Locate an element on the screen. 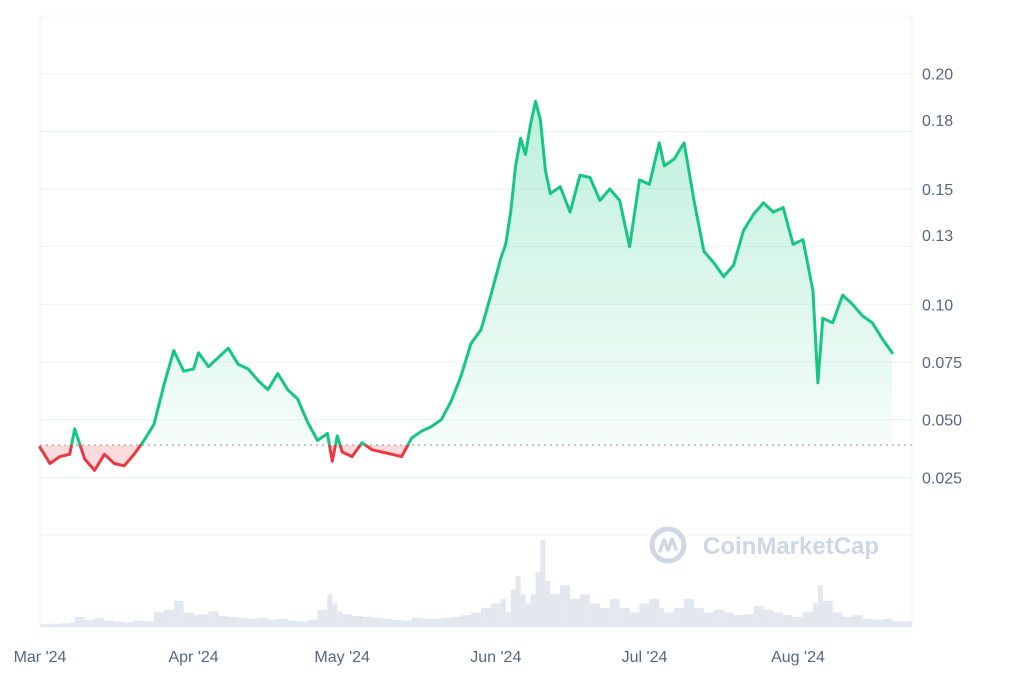  y-tick-label: 0.075 is located at coordinates (942, 363).